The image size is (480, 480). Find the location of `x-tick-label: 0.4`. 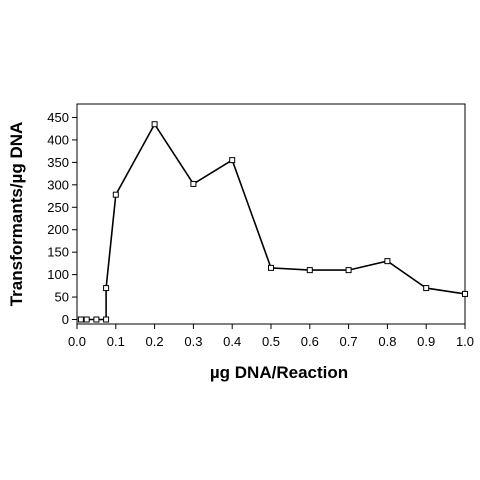

x-tick-label: 0.4 is located at coordinates (232, 341).